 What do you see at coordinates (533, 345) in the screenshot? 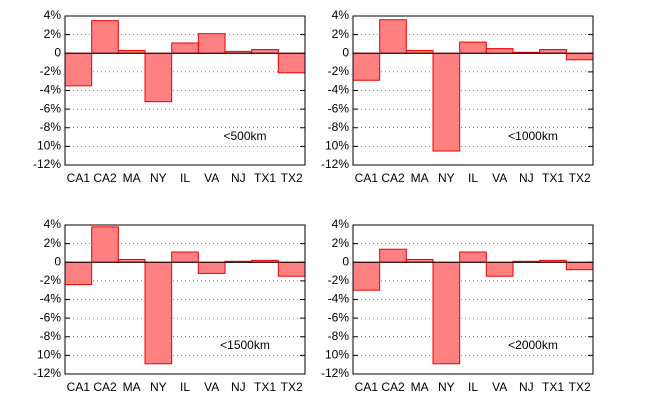
I see `annotation: <2000km` at bounding box center [533, 345].